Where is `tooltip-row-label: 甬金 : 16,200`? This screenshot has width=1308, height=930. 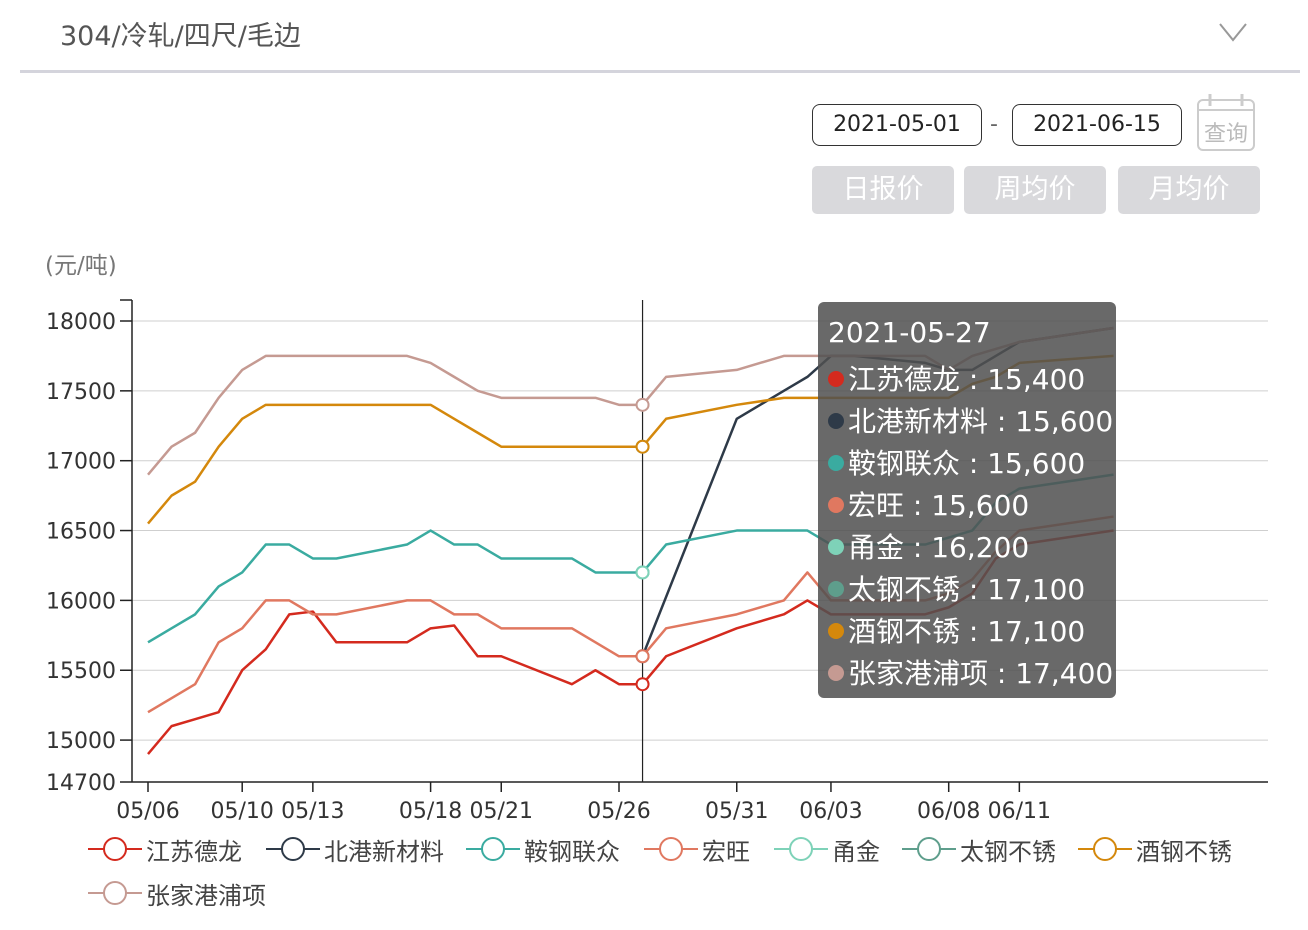
tooltip-row-label: 甬金 : 16,200 is located at coordinates (939, 547).